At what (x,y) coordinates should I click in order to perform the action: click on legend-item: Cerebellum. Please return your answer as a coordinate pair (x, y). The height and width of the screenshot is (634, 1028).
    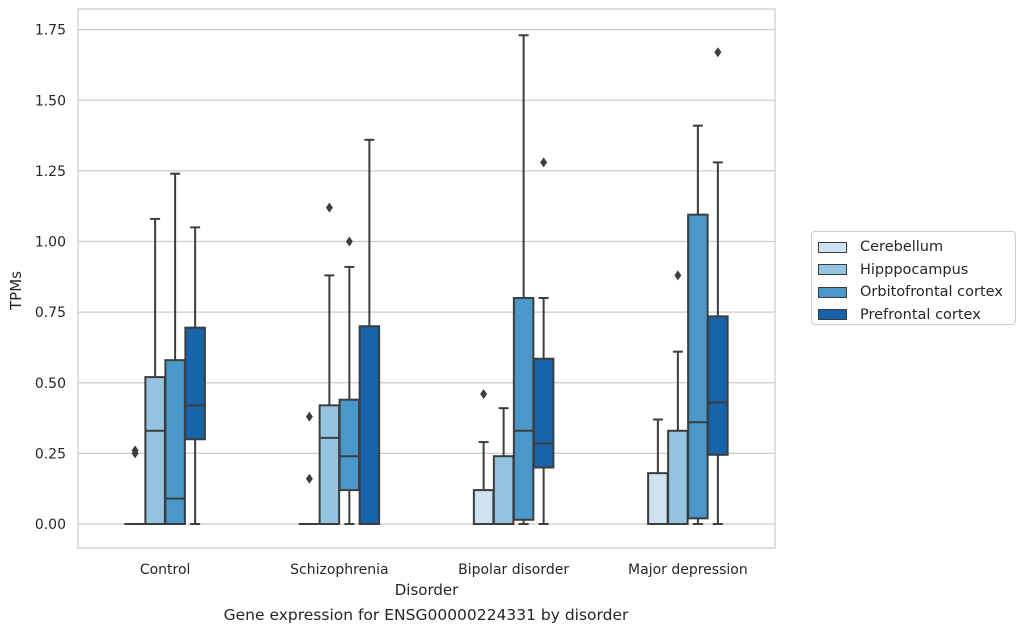
    Looking at the image, I should click on (916, 247).